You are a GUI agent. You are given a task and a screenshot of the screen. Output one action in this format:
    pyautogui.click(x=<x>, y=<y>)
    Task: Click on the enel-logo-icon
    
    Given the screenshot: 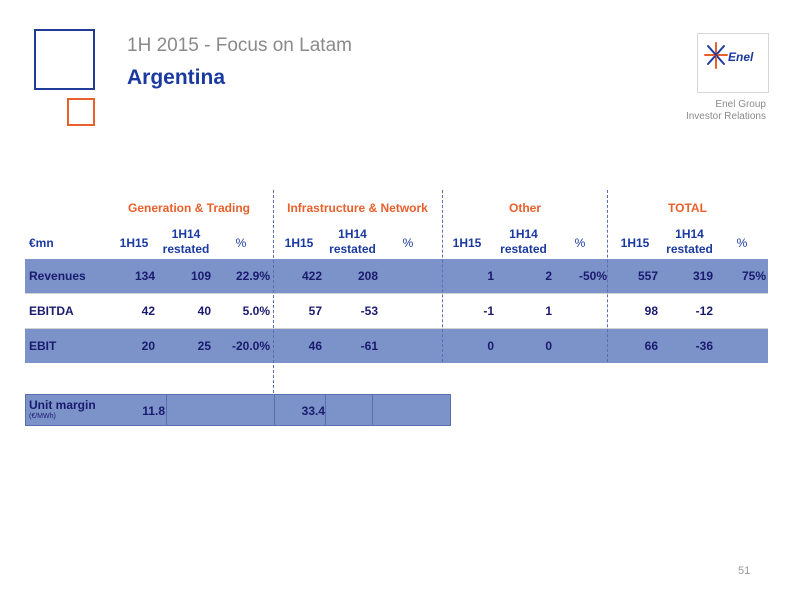 What is the action you would take?
    pyautogui.click(x=716, y=55)
    